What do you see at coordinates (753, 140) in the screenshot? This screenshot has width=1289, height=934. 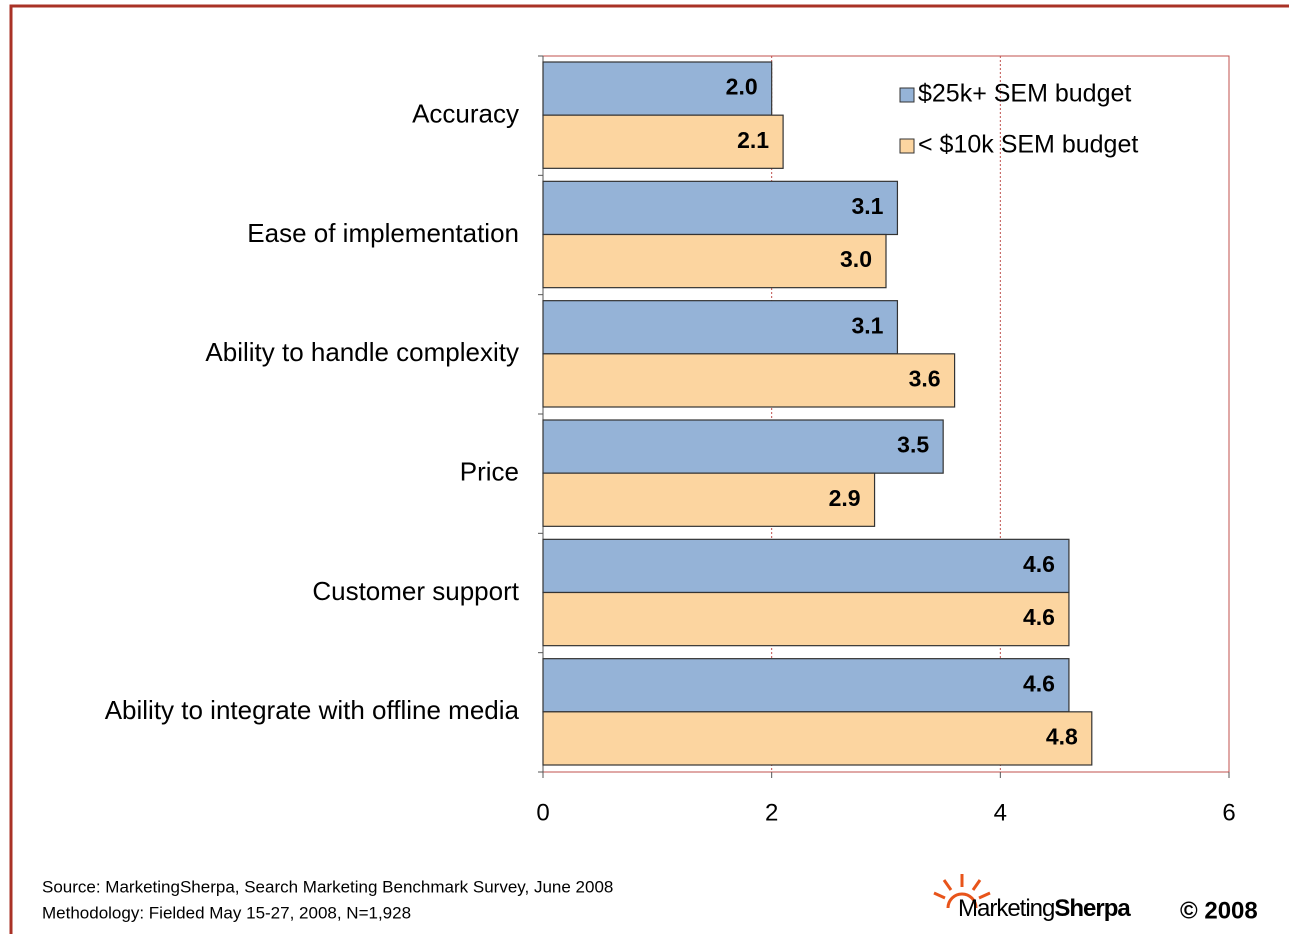 I see `value-label: 2.1` at bounding box center [753, 140].